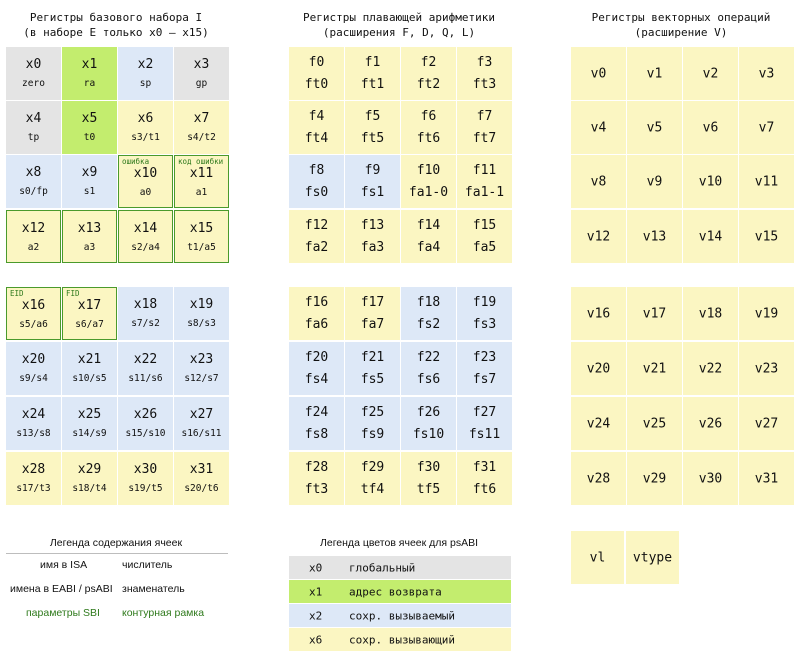 The width and height of the screenshot is (800, 653). I want to click on register-name: v14, so click(710, 236).